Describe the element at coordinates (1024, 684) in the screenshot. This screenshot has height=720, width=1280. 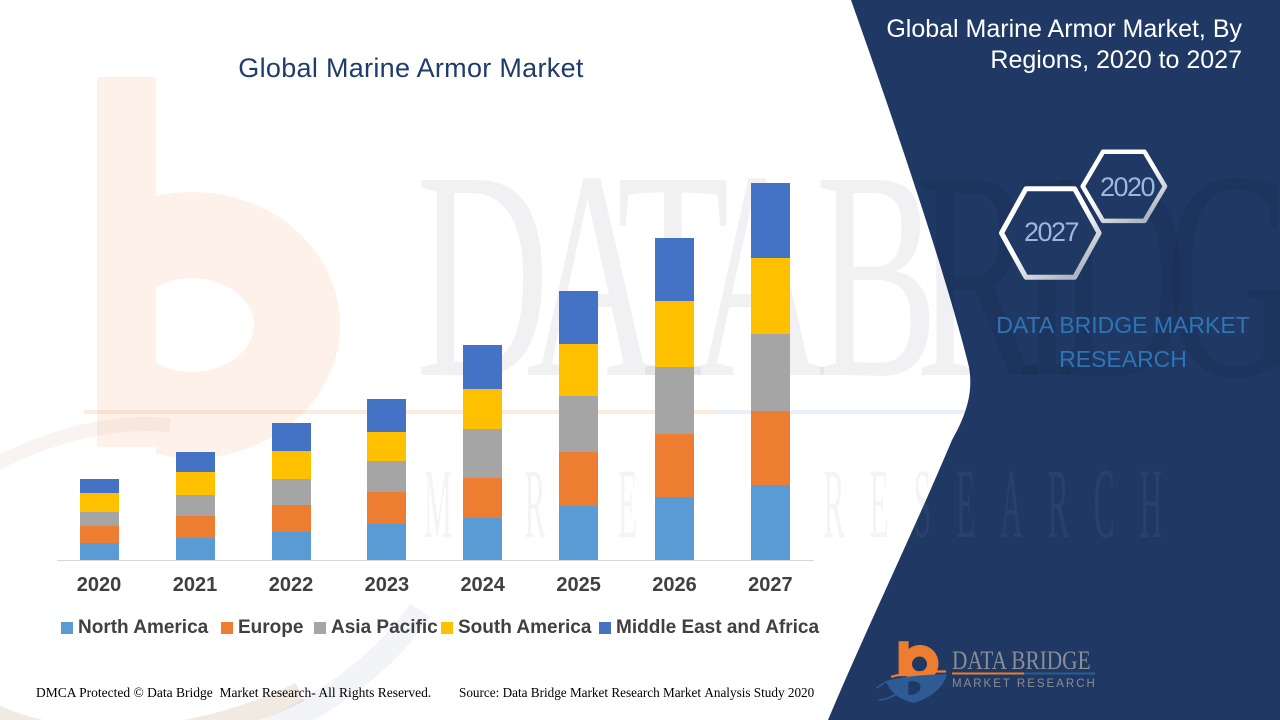
I see `svg-text: MARKET RESEARCH` at that location.